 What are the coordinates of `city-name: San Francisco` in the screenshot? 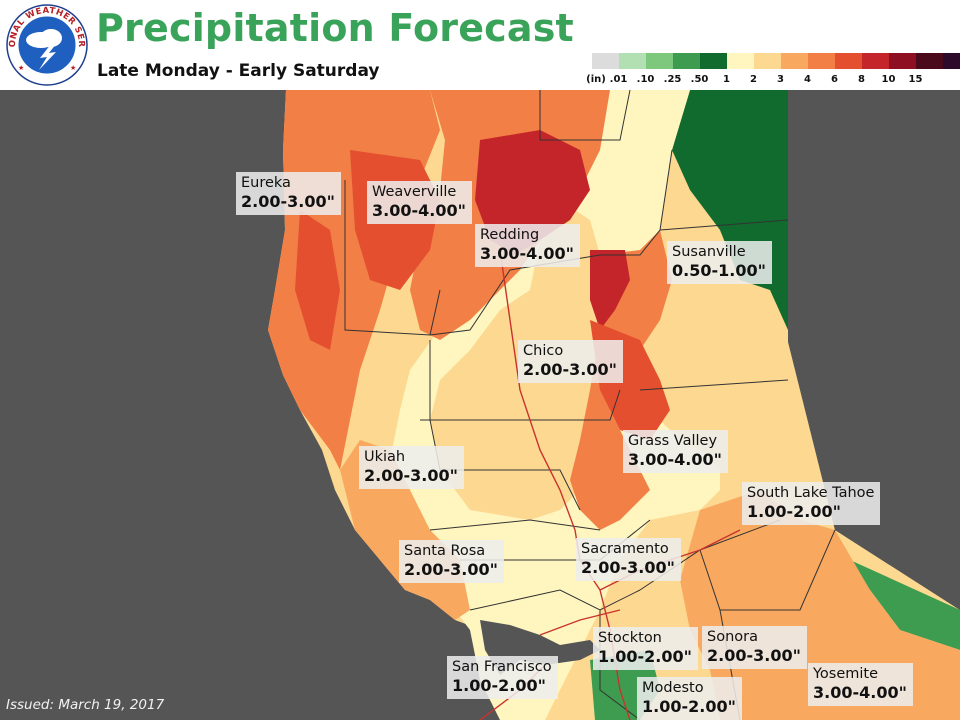 It's located at (502, 667).